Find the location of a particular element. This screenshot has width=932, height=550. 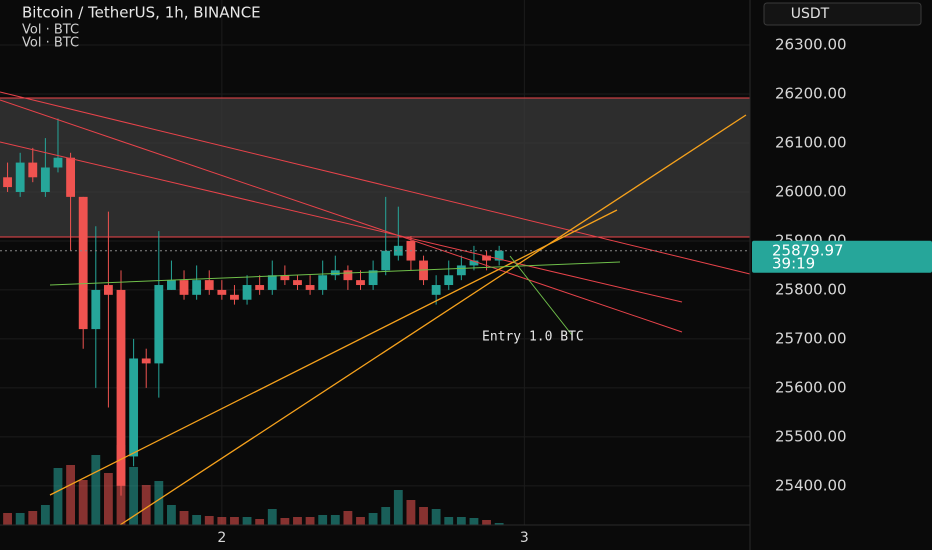

y-tick-label: 25700.00 is located at coordinates (811, 338).